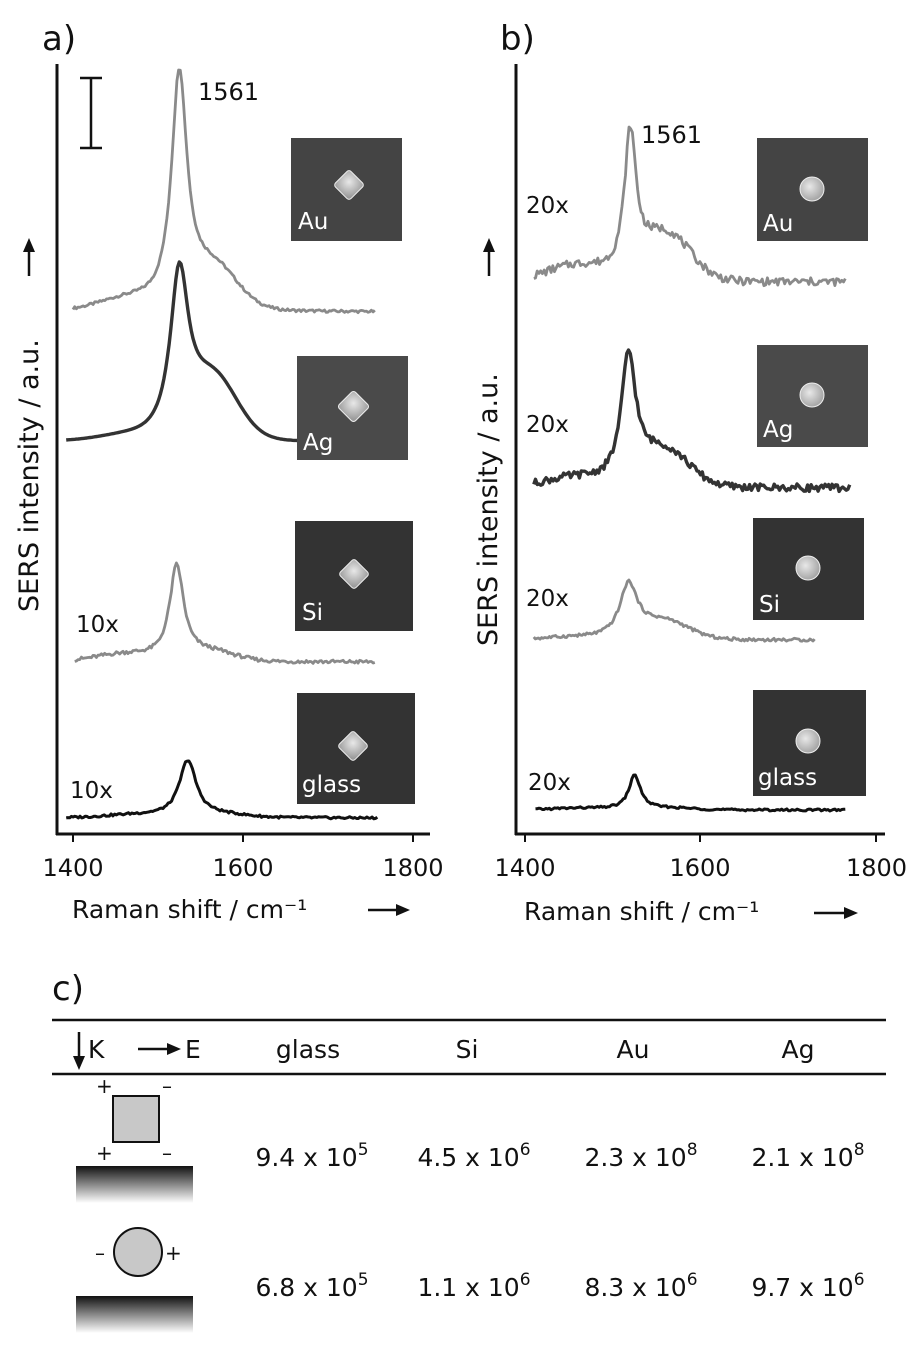  Describe the element at coordinates (633, 1049) in the screenshot. I see `column-header-au: Au` at that location.